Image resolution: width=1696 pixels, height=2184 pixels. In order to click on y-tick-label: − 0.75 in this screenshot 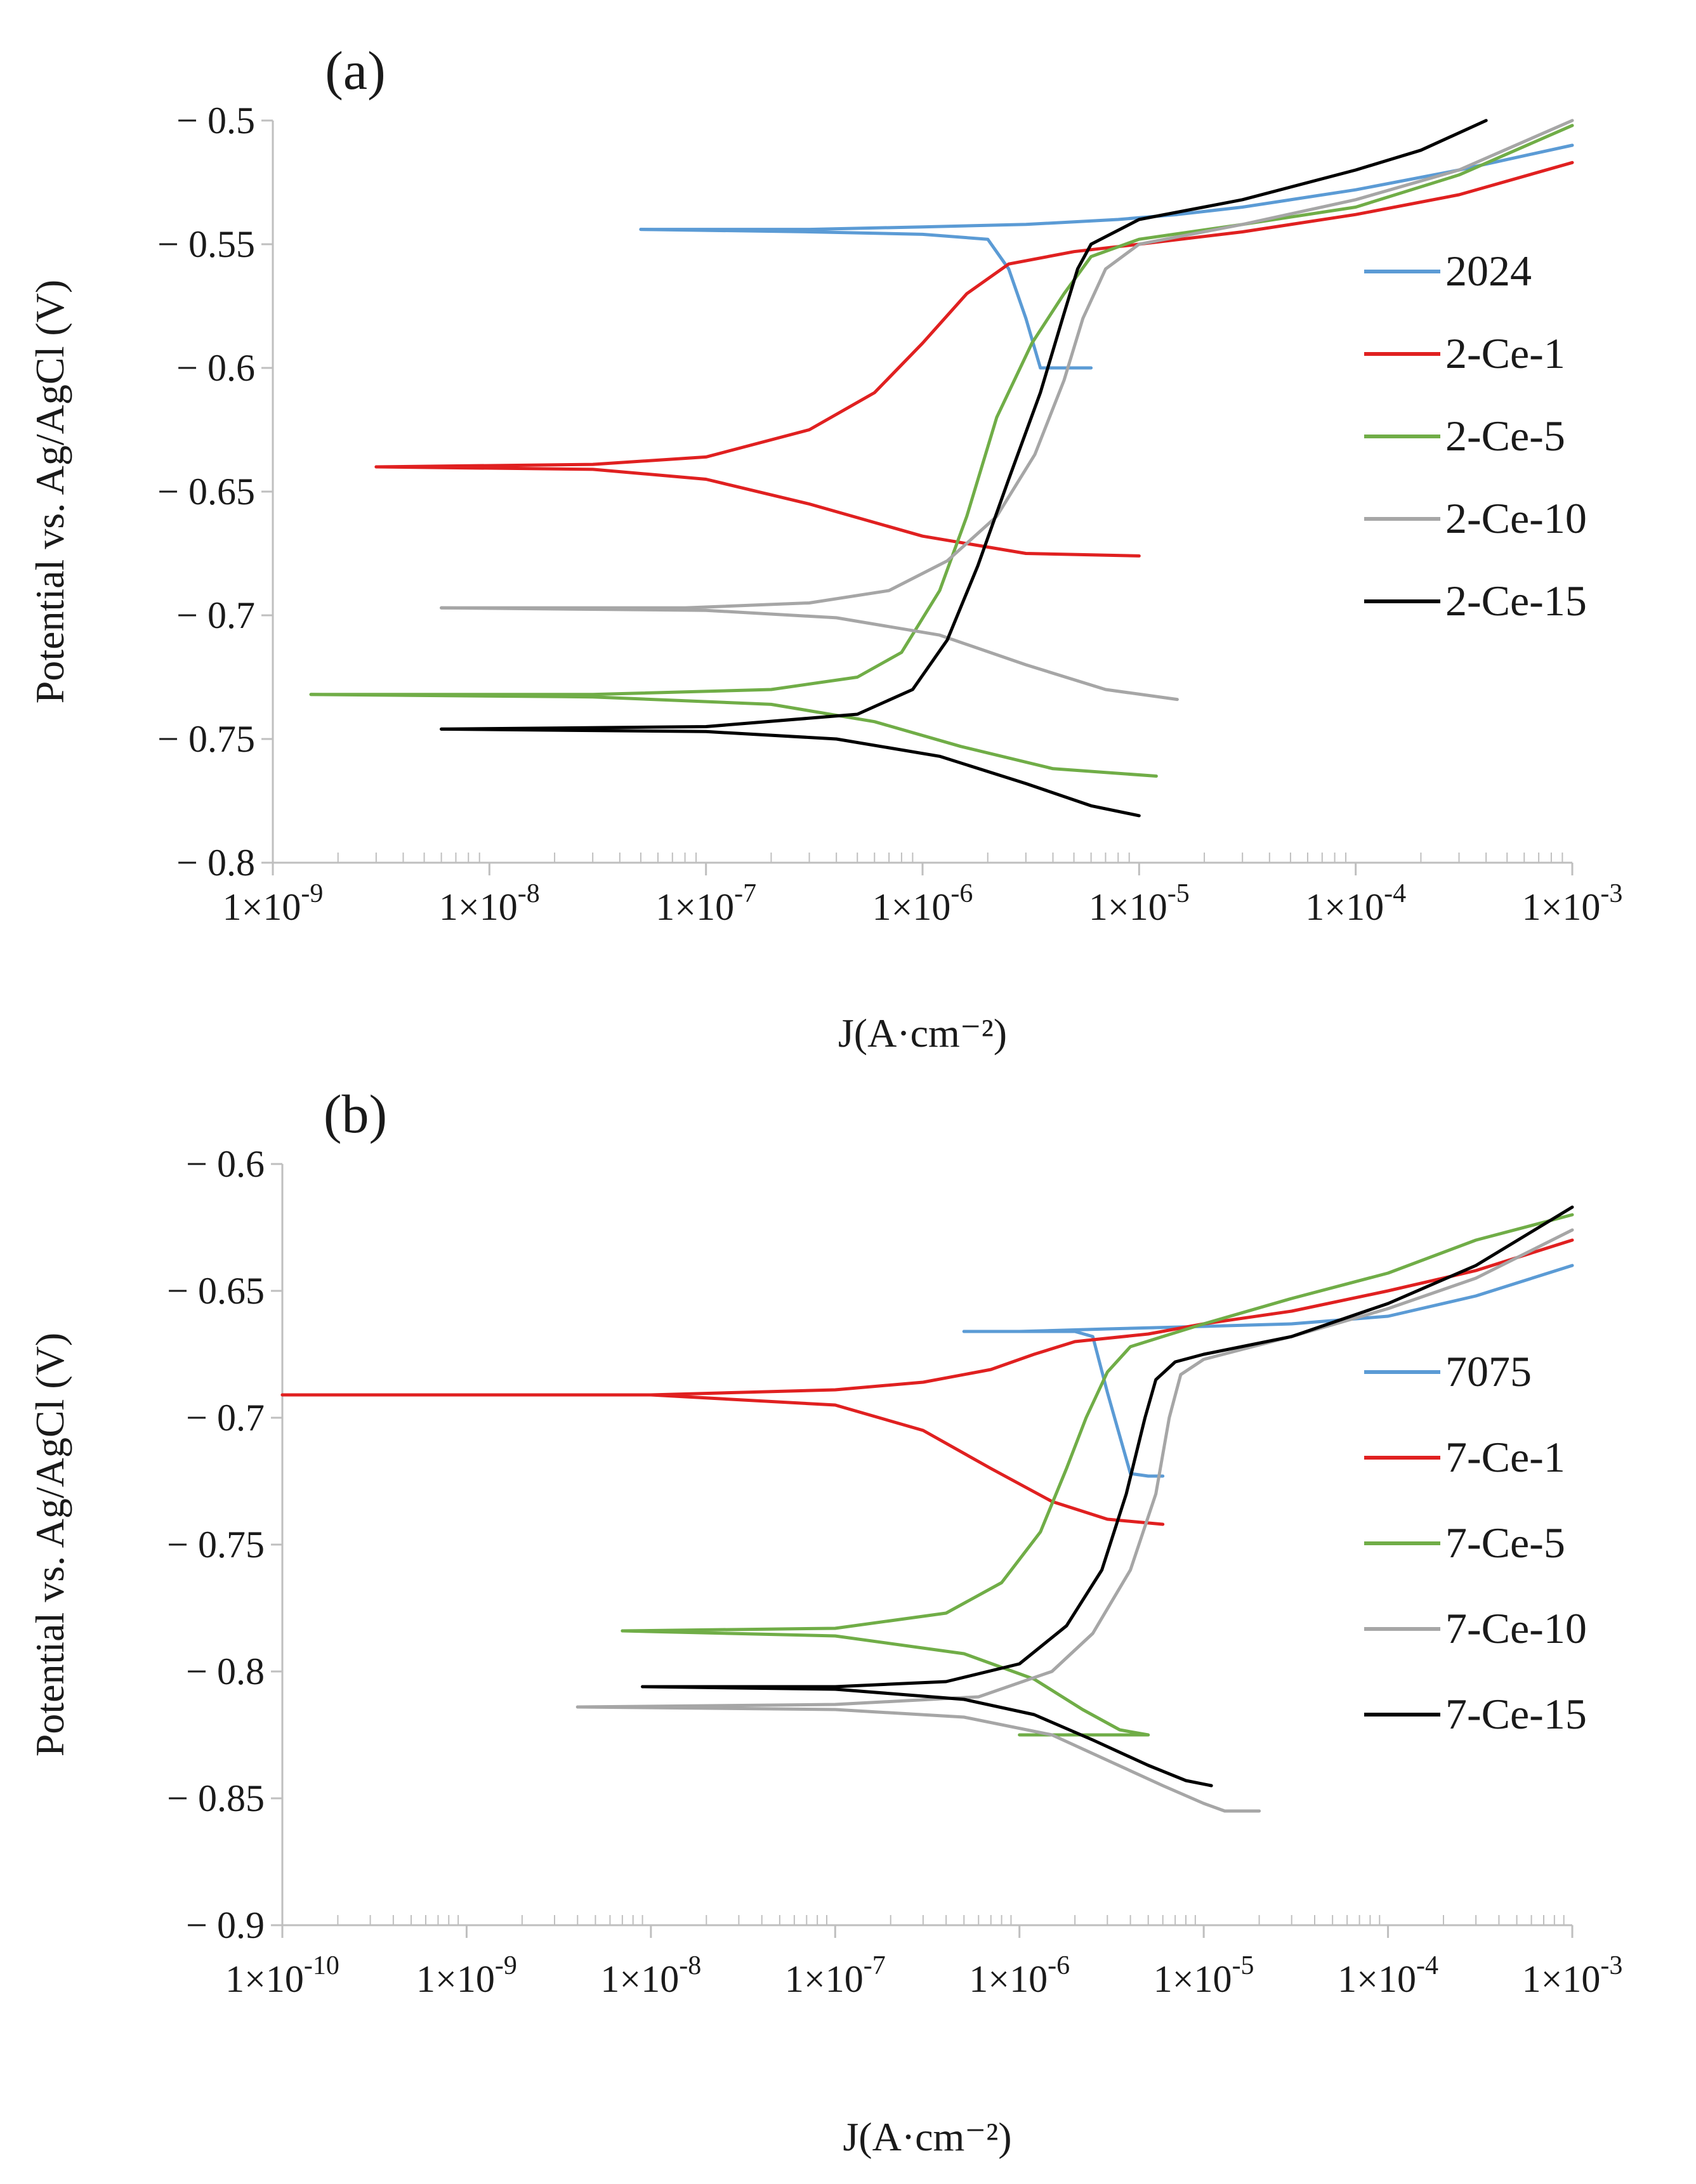, I will do `click(216, 1545)`.